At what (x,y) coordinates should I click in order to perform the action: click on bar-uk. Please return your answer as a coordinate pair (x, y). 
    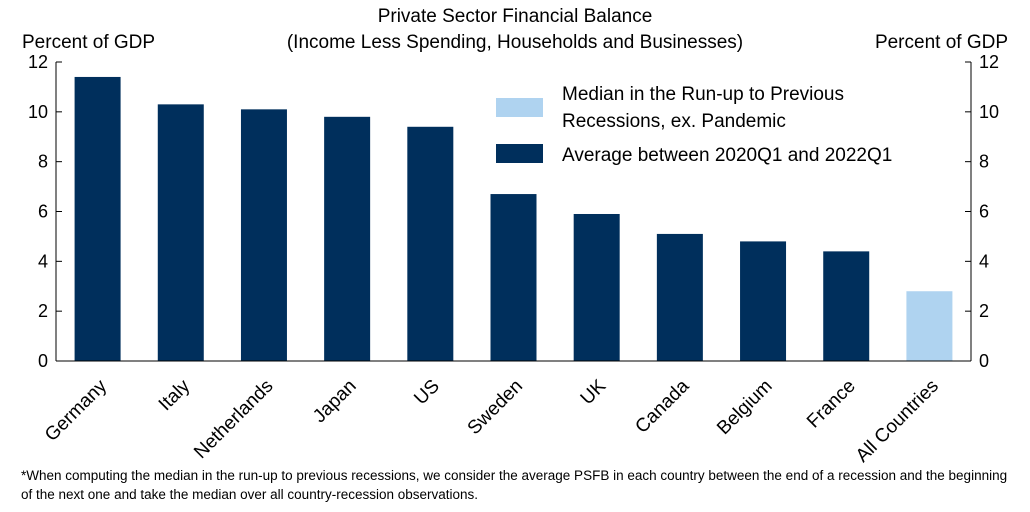
    Looking at the image, I should click on (596, 287).